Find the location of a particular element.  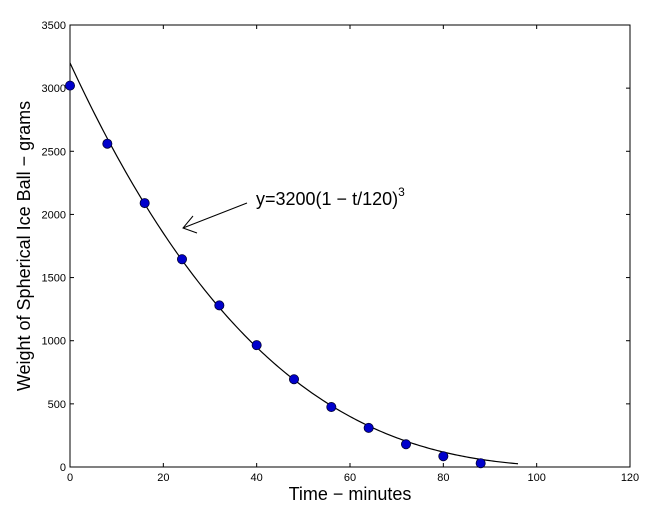

x-tick-label: 20 is located at coordinates (163, 478).